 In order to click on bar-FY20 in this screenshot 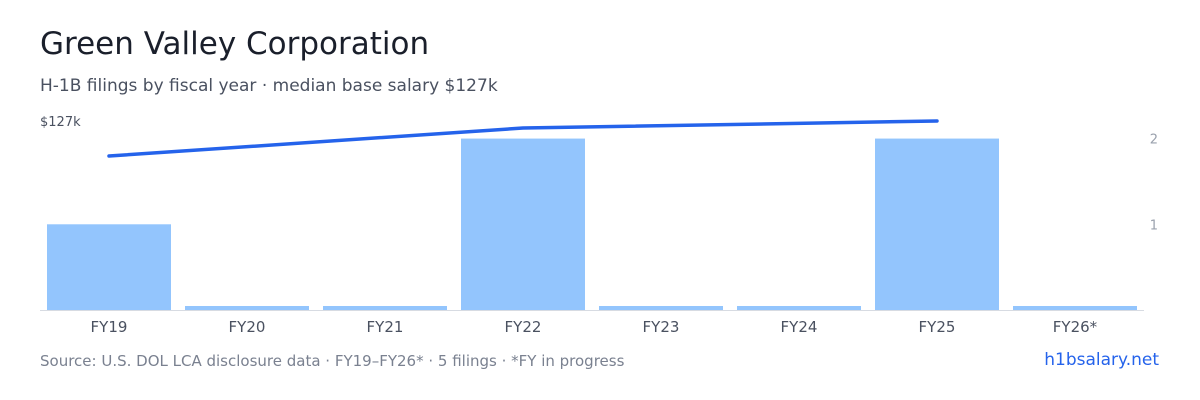, I will do `click(247, 308)`.